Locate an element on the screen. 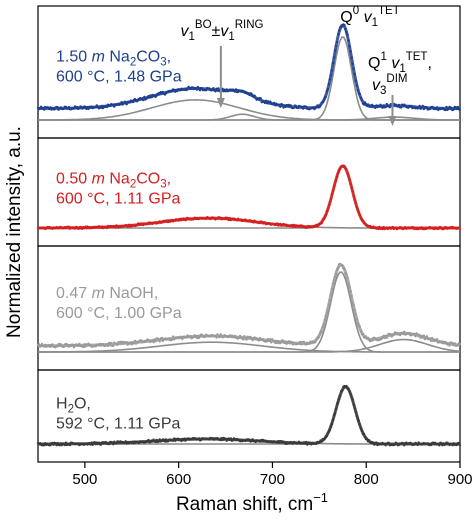 The width and height of the screenshot is (474, 523). sample-label-line1: 0.47 m NaOH, is located at coordinates (107, 293).